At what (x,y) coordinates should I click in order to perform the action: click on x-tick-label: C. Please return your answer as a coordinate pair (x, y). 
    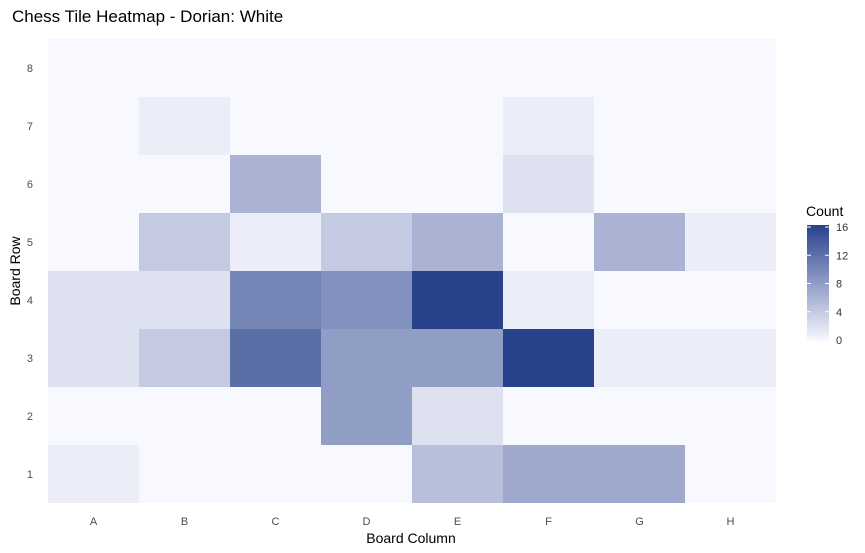
    Looking at the image, I should click on (276, 522).